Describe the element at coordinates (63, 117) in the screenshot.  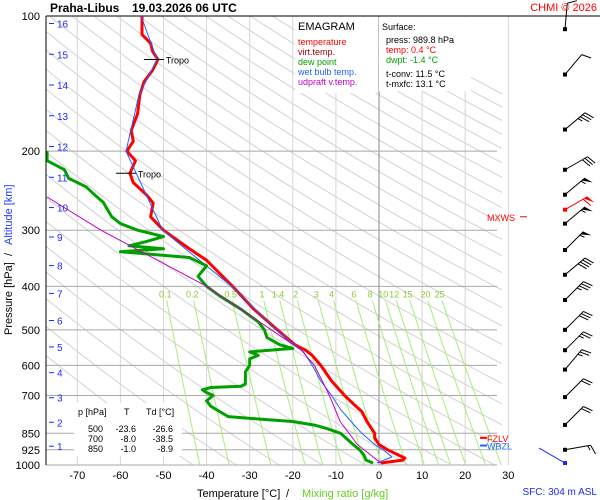
I see `altitude-tick-label: 13` at that location.